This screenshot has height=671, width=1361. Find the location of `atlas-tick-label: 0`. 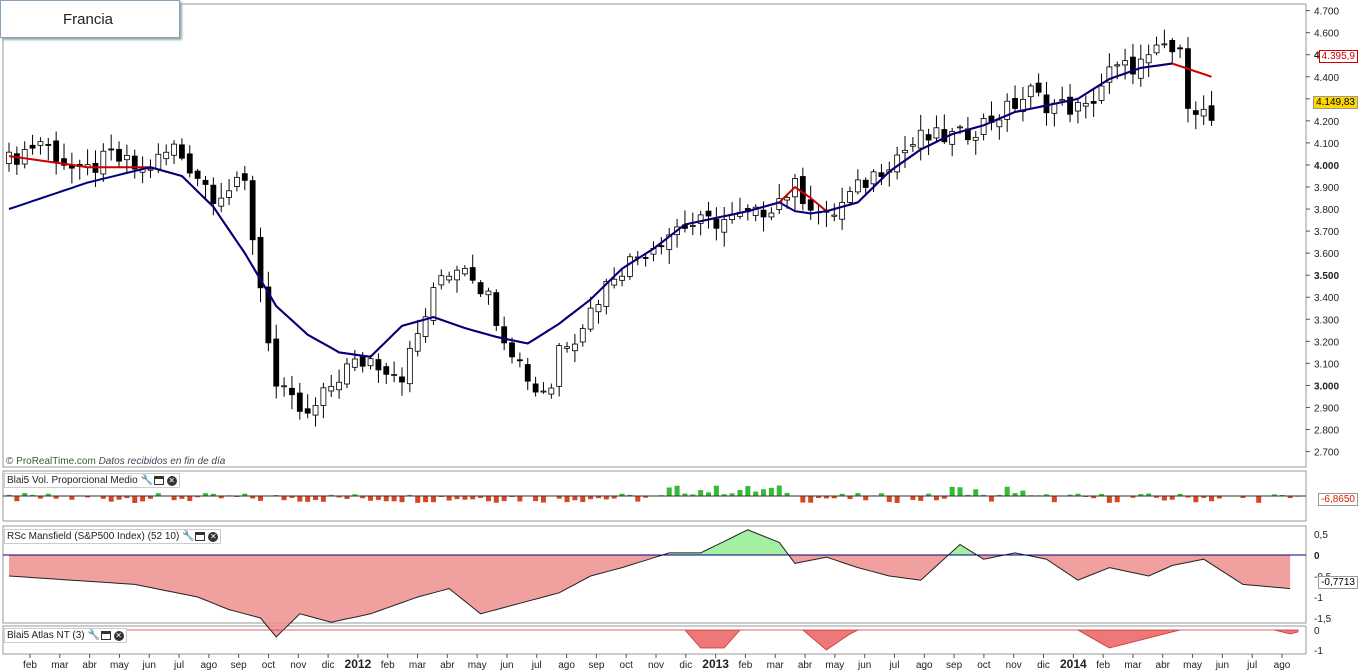

atlas-tick-label: 0 is located at coordinates (1317, 631).